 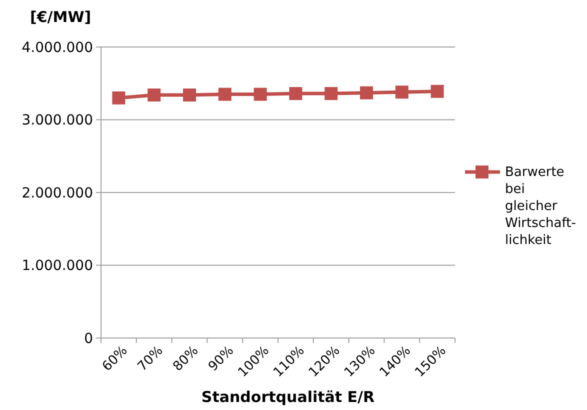 What do you see at coordinates (540, 206) in the screenshot?
I see `legend-label: Barwerte bei gleicher Wirtschaft-lichkeit` at bounding box center [540, 206].